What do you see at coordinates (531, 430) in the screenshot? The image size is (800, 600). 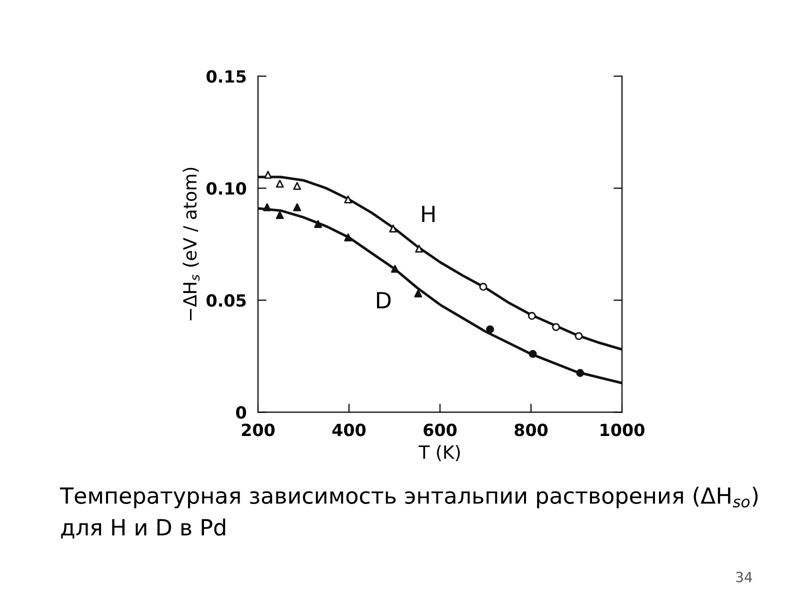 I see `x-tick-label: 800` at bounding box center [531, 430].